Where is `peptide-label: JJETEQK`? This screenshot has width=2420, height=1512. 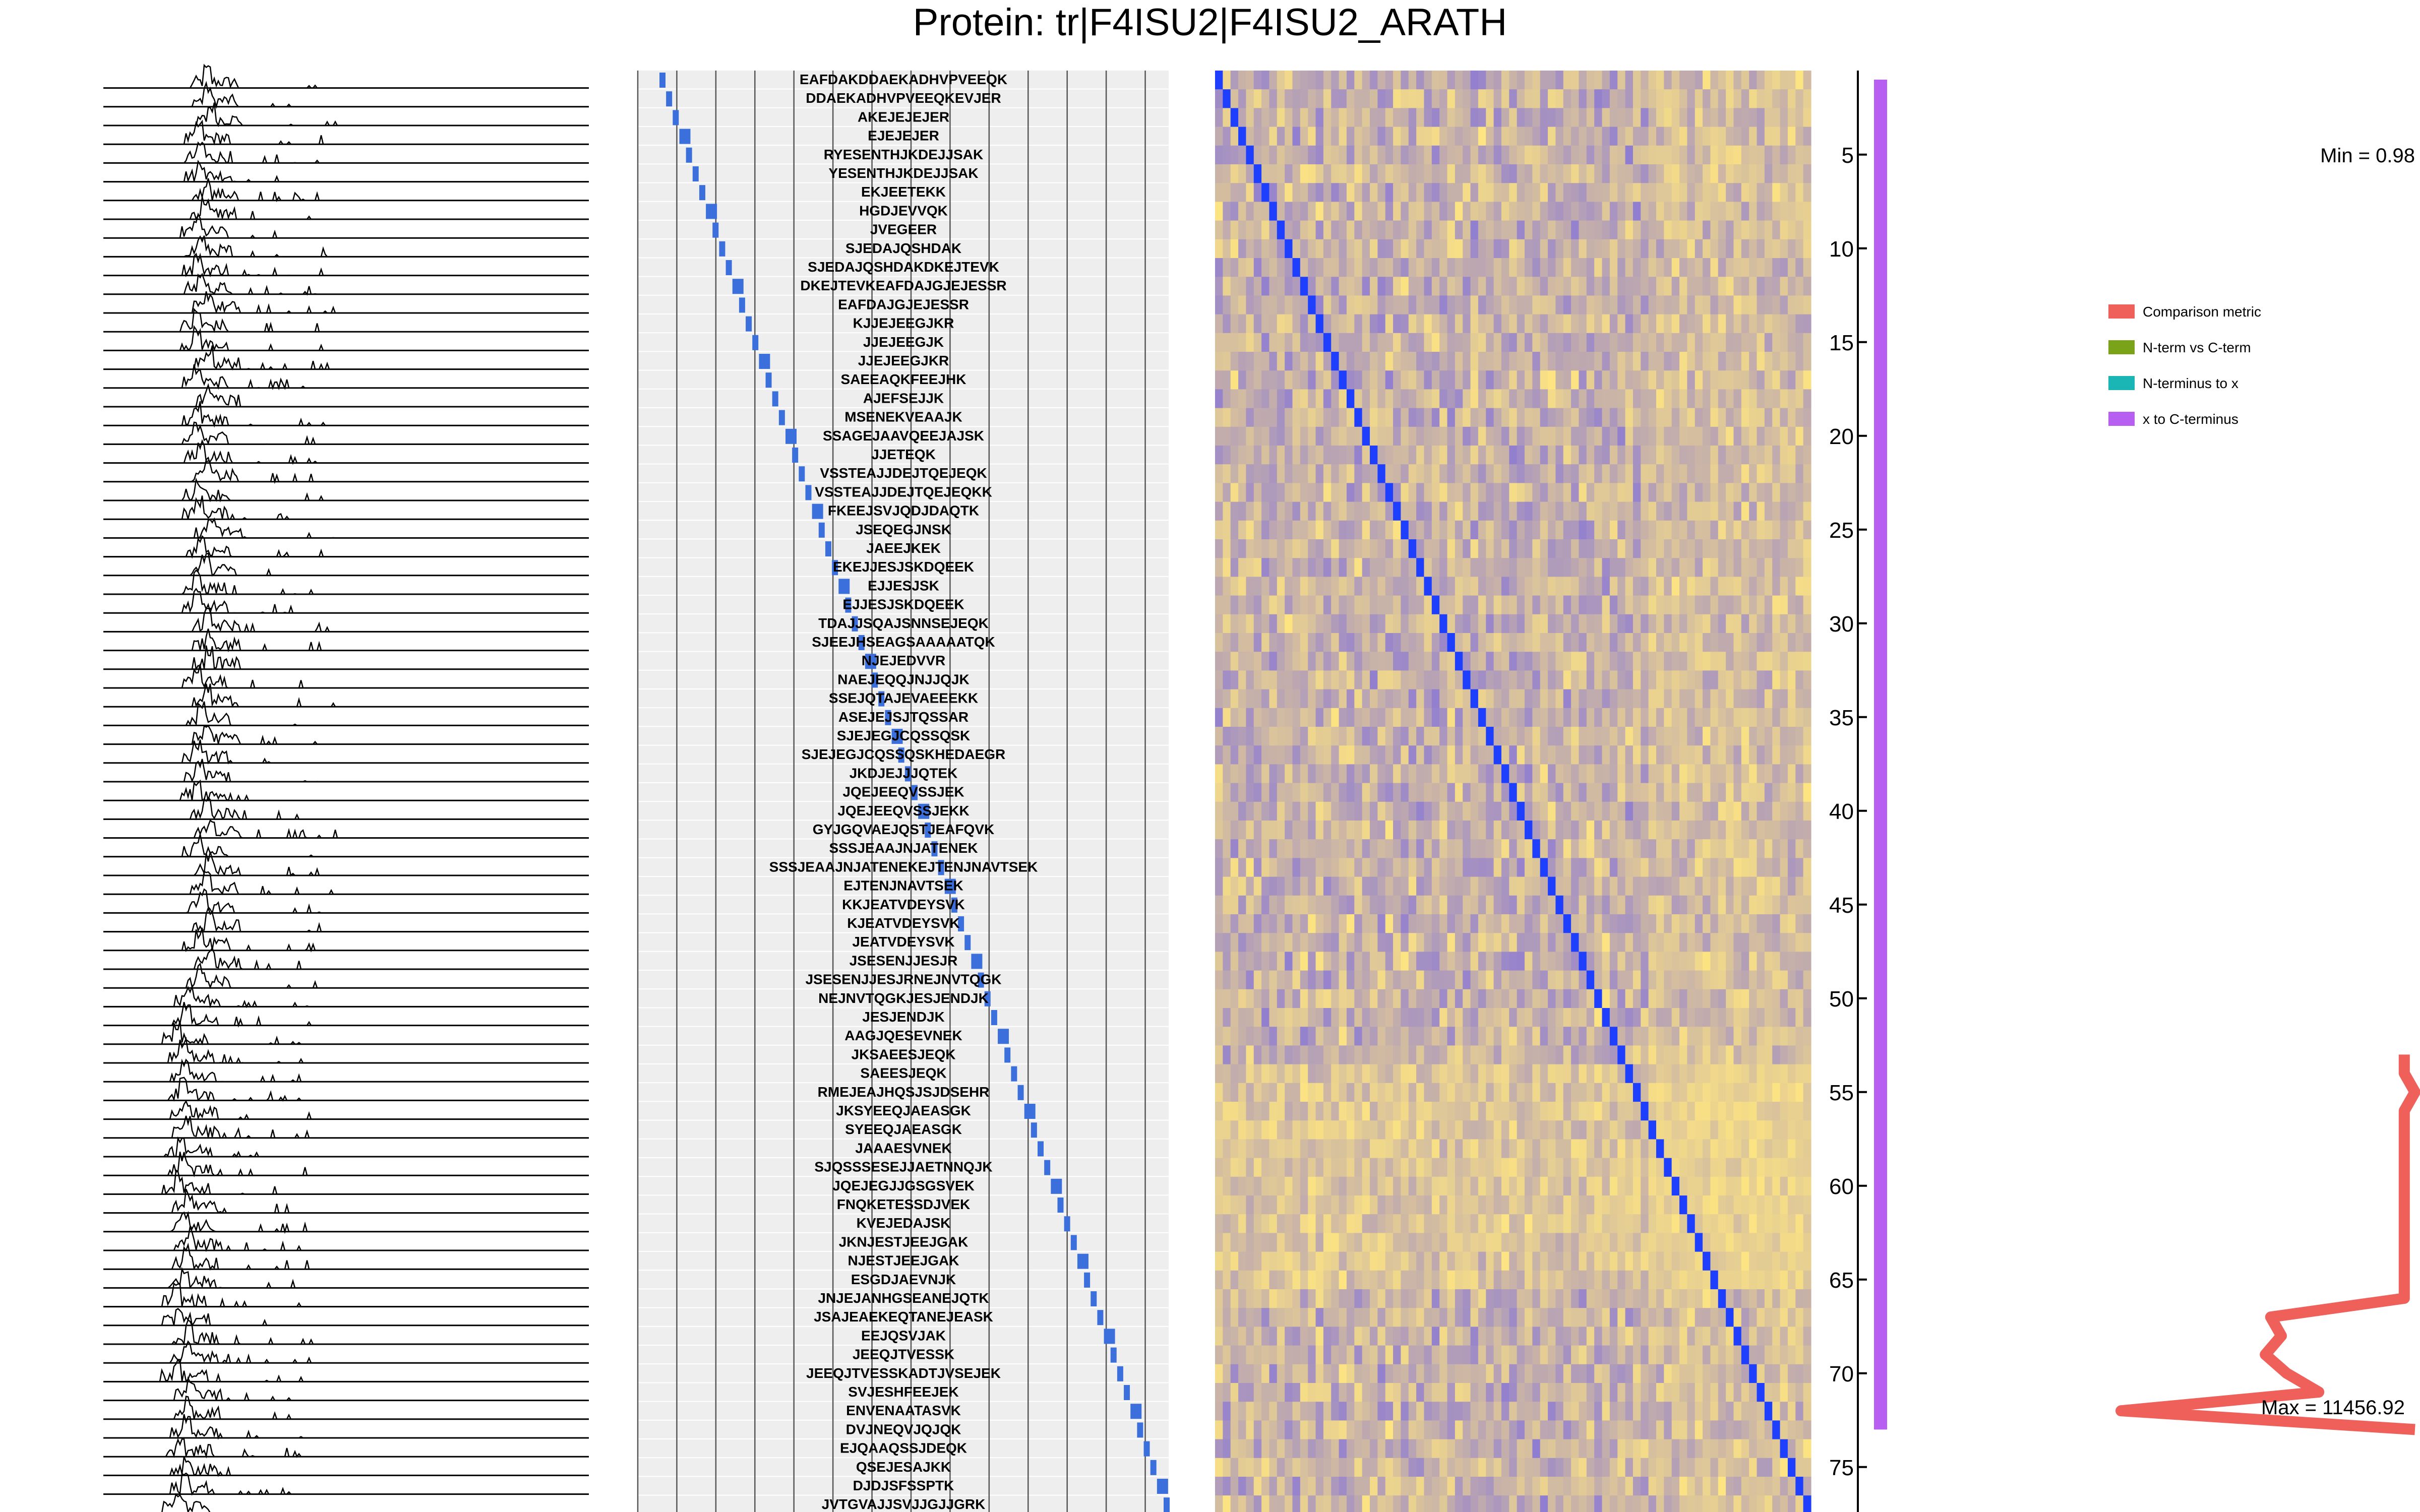
peptide-label: JJETEQK is located at coordinates (903, 454).